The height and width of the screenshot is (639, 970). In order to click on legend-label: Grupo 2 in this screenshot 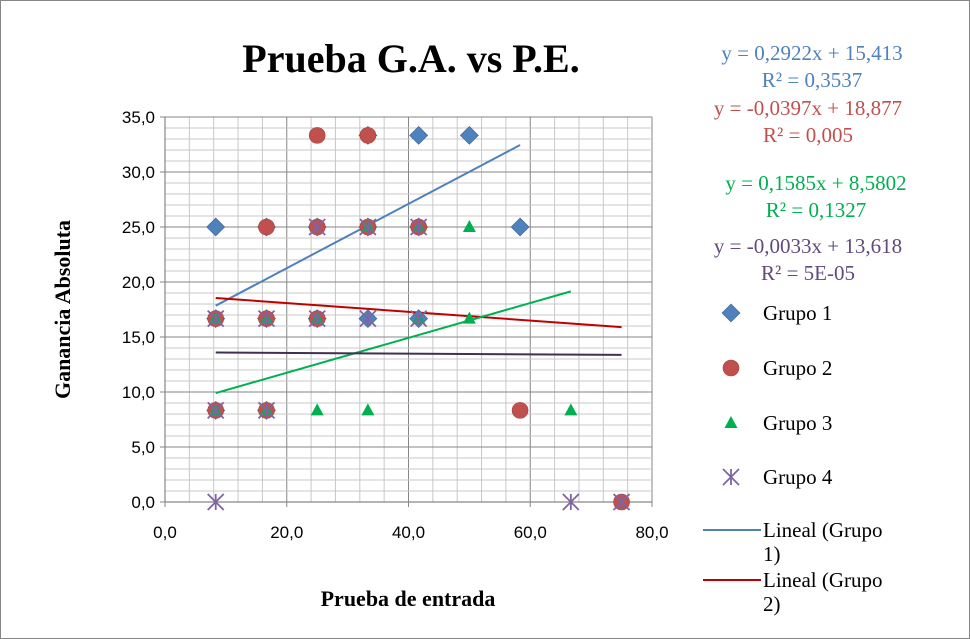, I will do `click(797, 368)`.